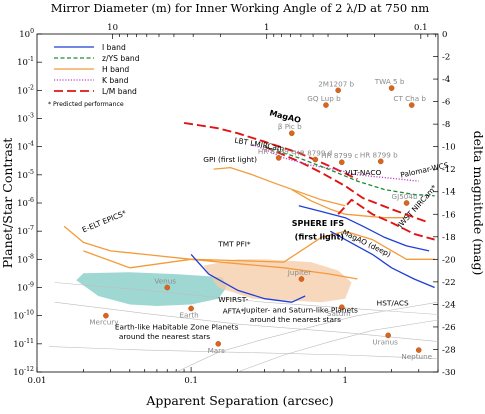  Describe the element at coordinates (367, 243) in the screenshot. I see `annotation-magao-deep: MagAO (deep)` at that location.